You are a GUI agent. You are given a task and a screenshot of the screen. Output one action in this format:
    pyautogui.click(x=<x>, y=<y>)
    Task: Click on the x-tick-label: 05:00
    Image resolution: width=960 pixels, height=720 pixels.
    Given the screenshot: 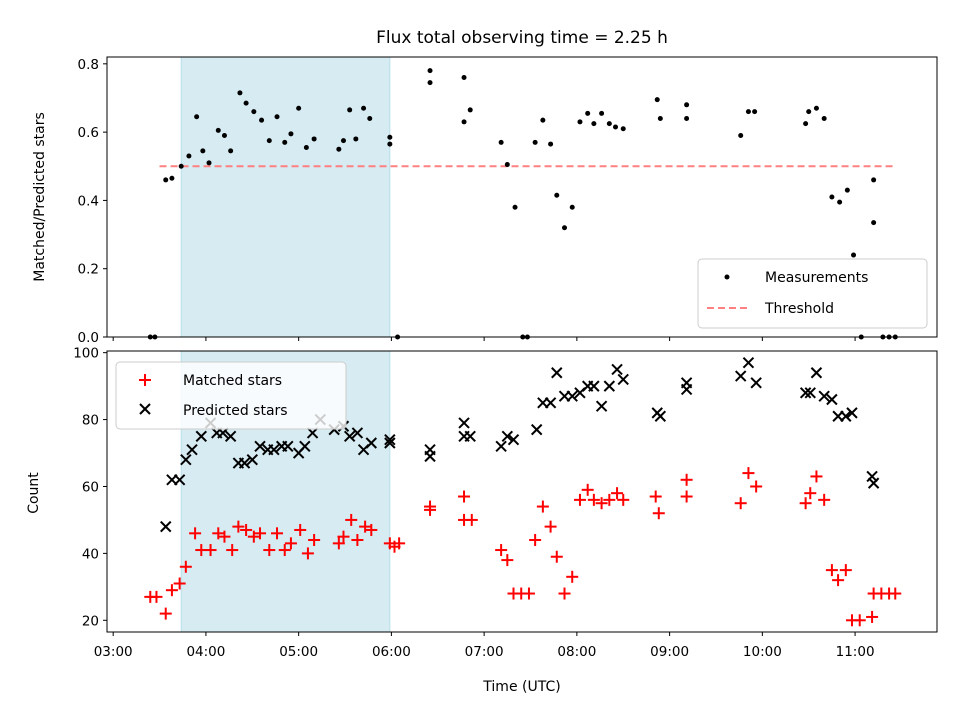 What is the action you would take?
    pyautogui.click(x=298, y=652)
    